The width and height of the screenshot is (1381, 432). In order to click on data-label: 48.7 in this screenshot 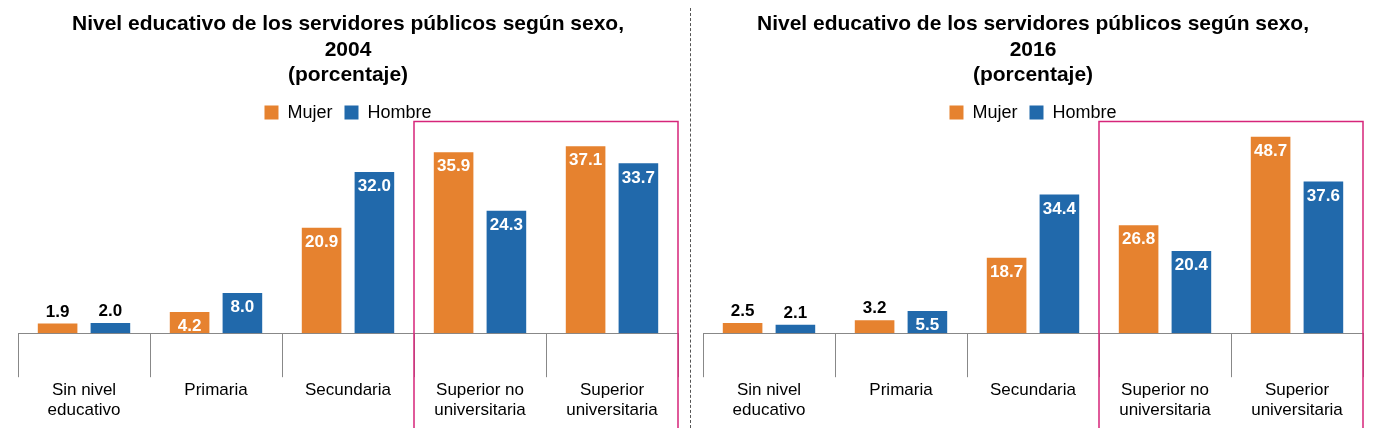, I will do `click(1271, 151)`.